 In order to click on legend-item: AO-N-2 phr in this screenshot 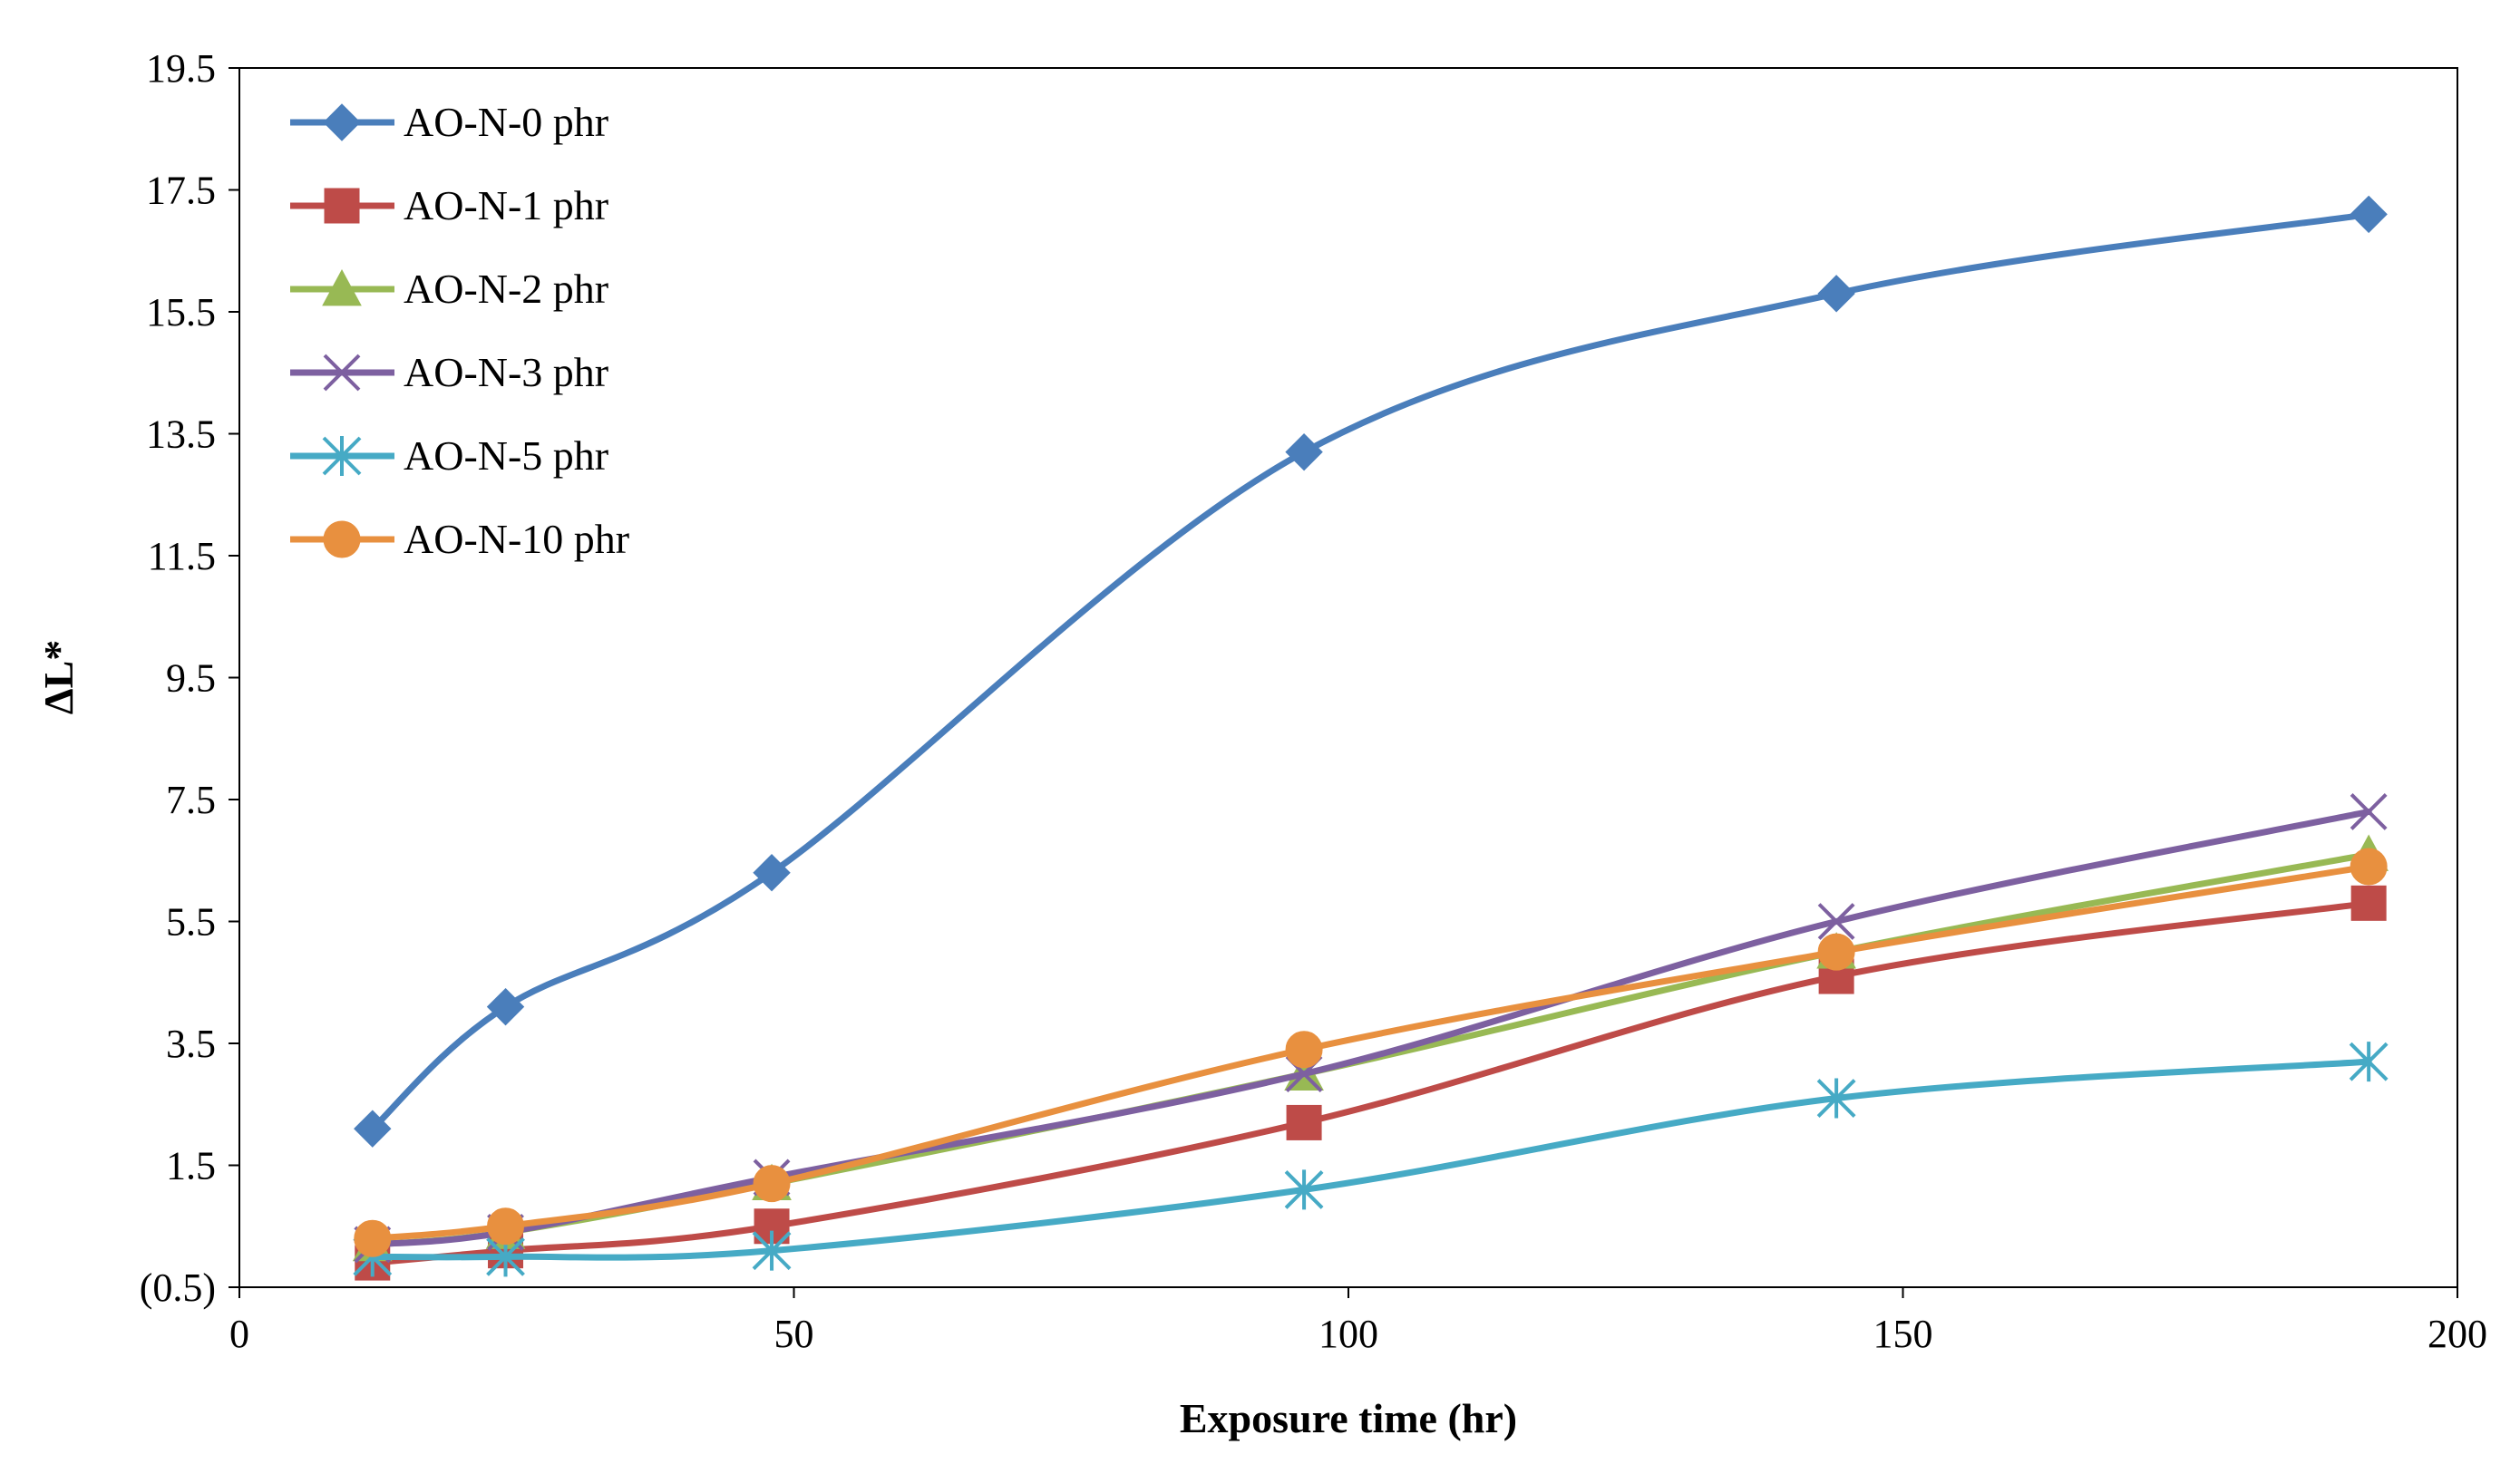, I will do `click(449, 289)`.